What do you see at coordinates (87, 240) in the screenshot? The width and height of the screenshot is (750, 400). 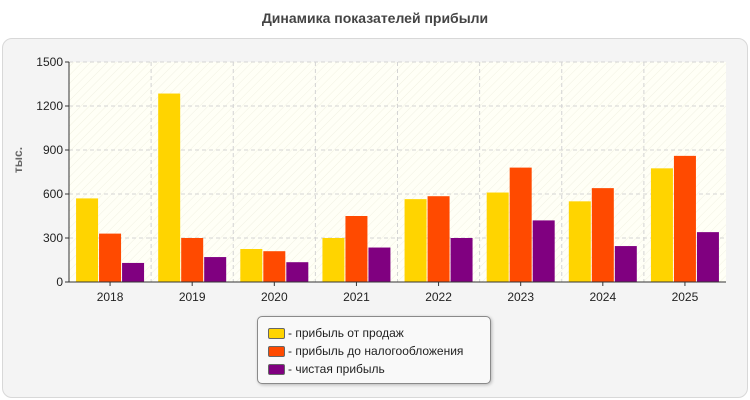 I see `bar-sales-2018` at bounding box center [87, 240].